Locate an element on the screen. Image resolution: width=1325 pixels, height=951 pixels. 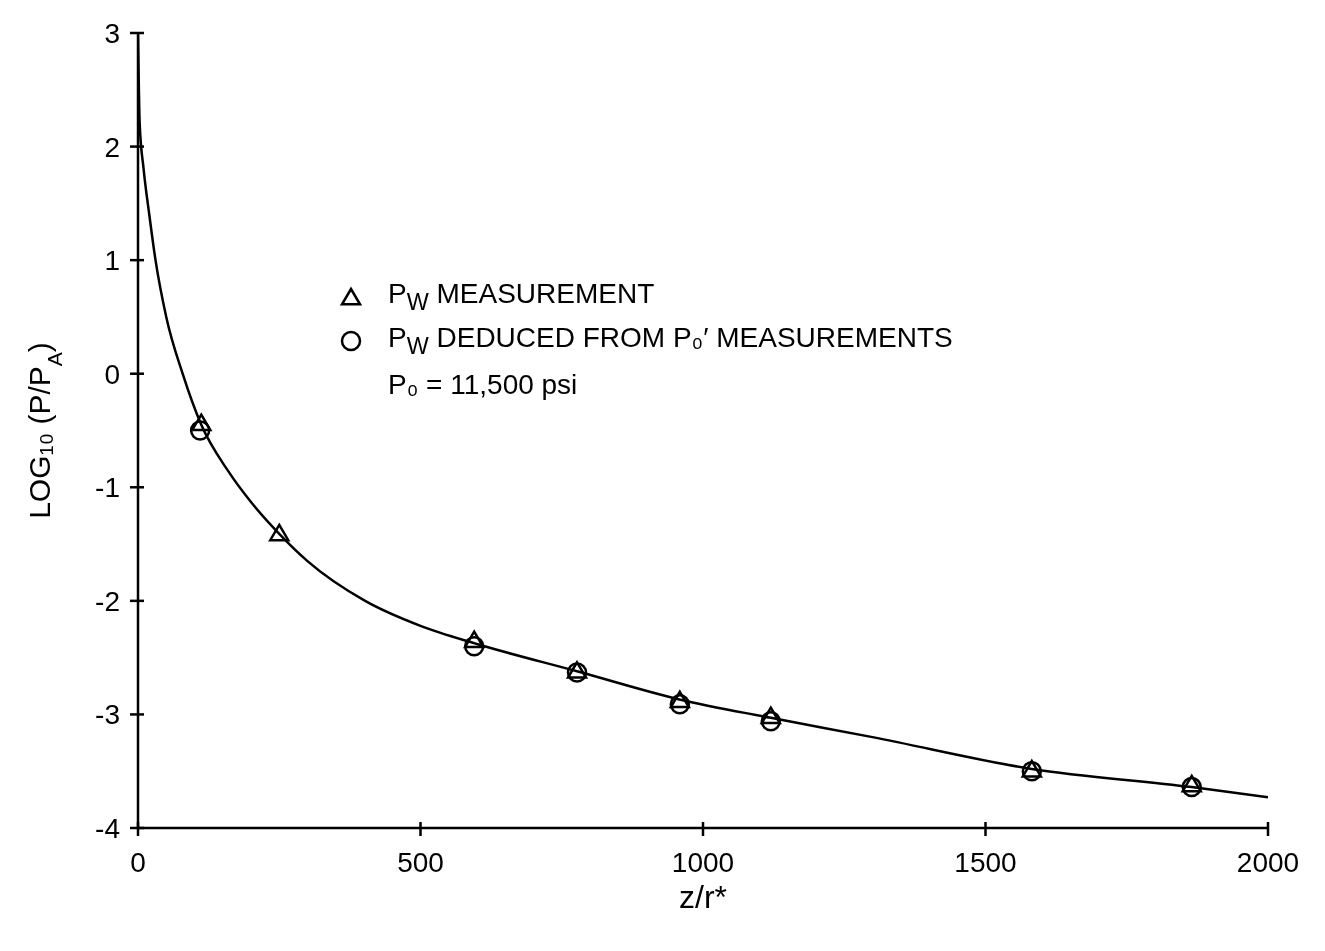
y-tick-label: 1 is located at coordinates (112, 261).